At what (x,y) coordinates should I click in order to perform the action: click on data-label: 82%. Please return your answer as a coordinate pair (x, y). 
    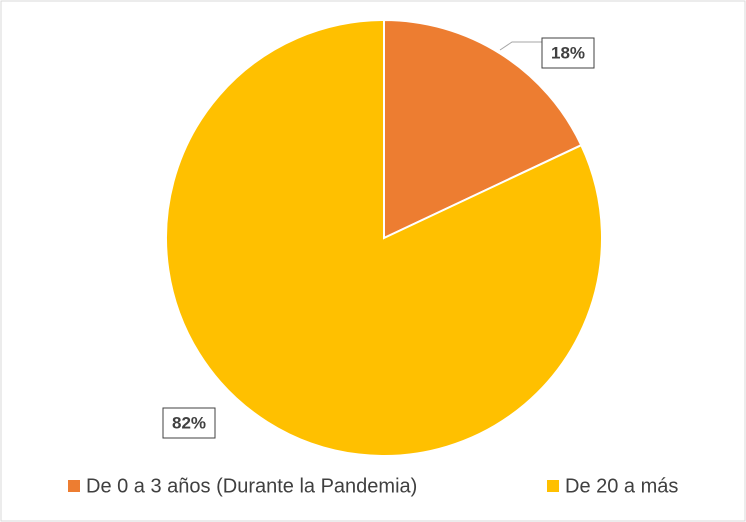
    Looking at the image, I should click on (189, 422).